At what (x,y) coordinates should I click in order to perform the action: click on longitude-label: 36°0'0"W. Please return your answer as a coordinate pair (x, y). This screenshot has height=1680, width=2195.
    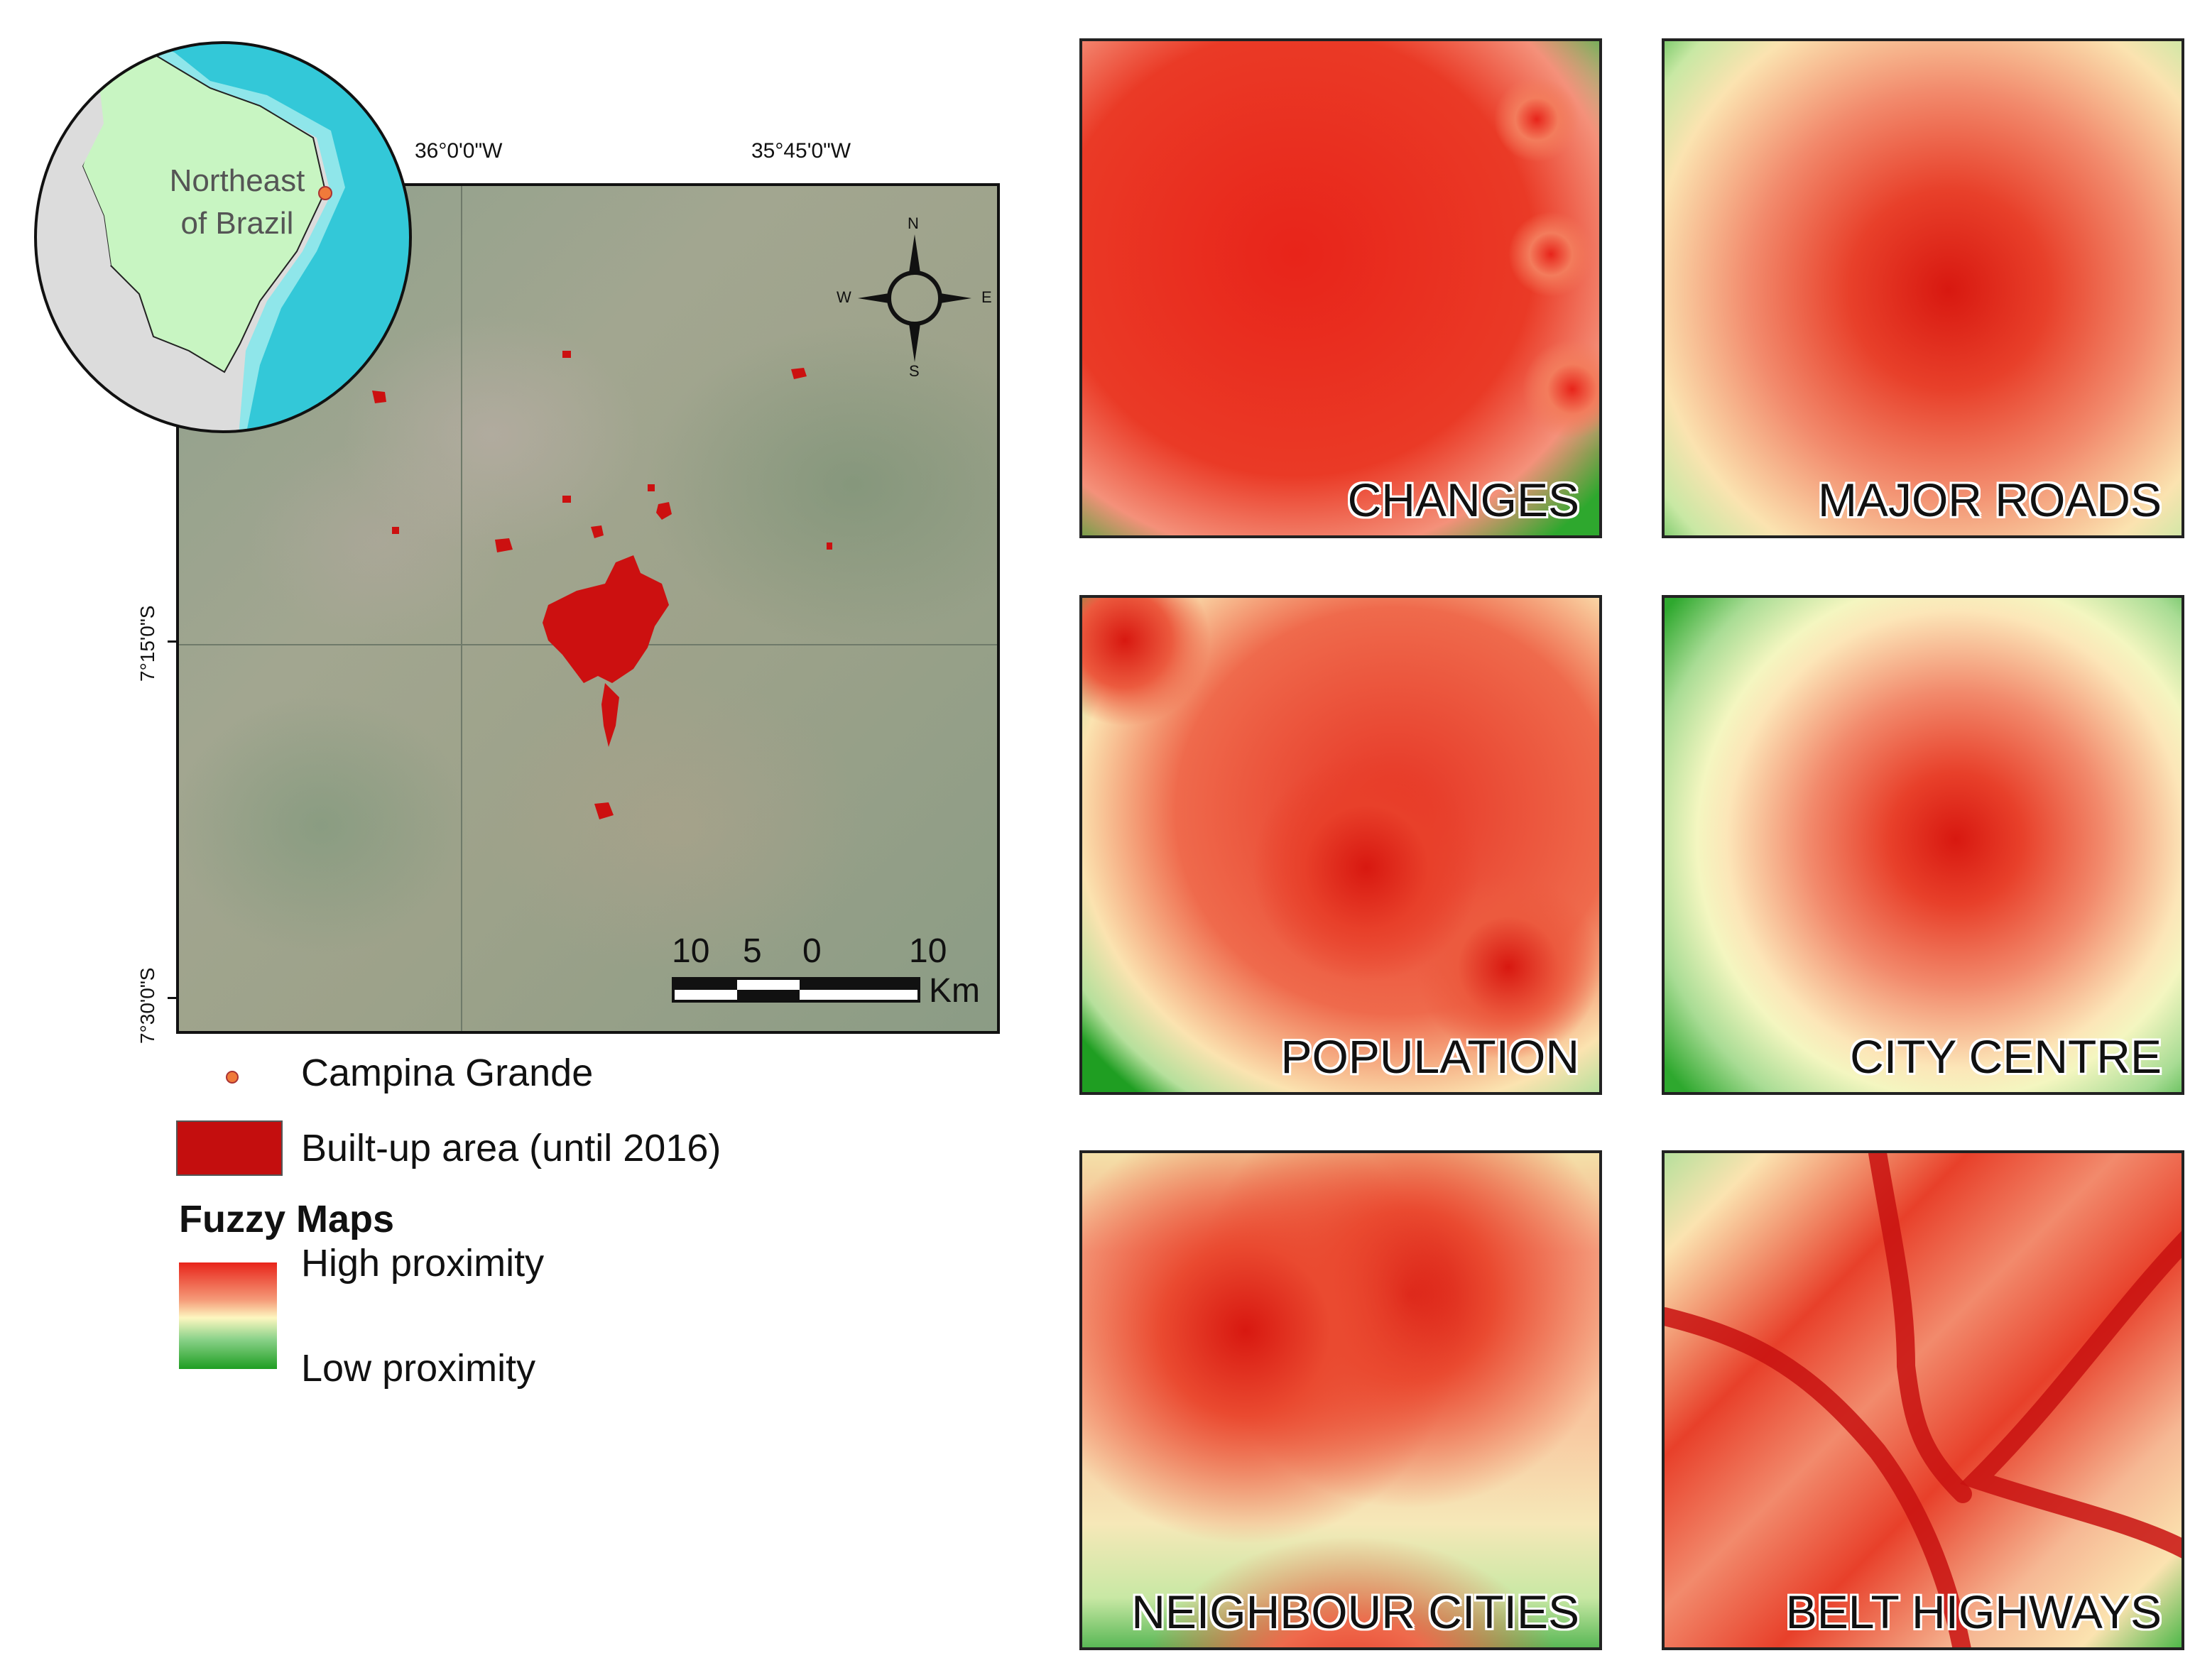
    Looking at the image, I should click on (459, 151).